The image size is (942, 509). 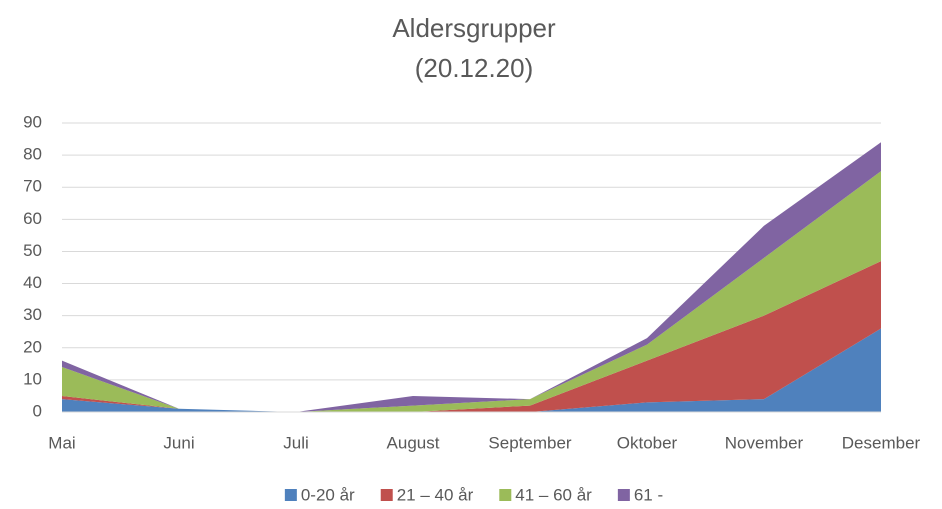 I want to click on x-tick-label: Mai, so click(x=61, y=442).